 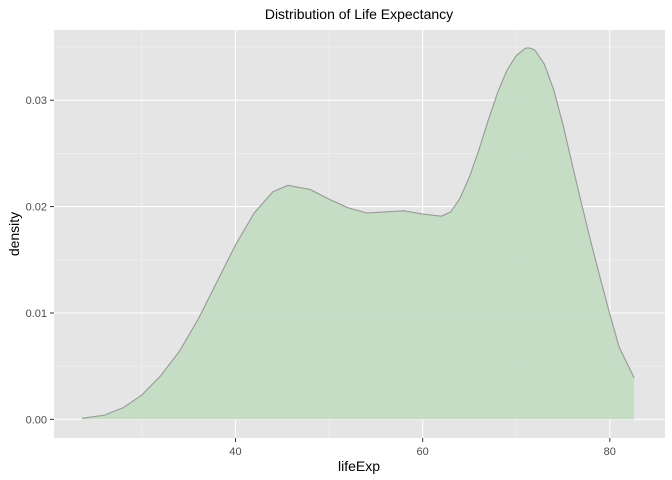 I want to click on y-axis: 0.00 0.01 0.02 0.03, so click(x=40, y=260).